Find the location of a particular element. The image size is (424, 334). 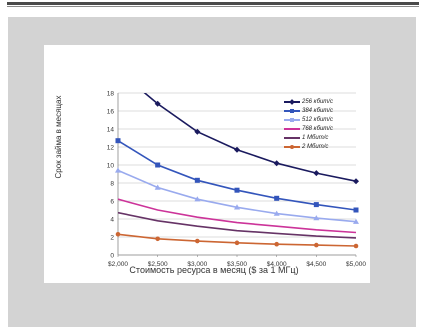

legend-item: 1 Мбит/с is located at coordinates (322, 137).